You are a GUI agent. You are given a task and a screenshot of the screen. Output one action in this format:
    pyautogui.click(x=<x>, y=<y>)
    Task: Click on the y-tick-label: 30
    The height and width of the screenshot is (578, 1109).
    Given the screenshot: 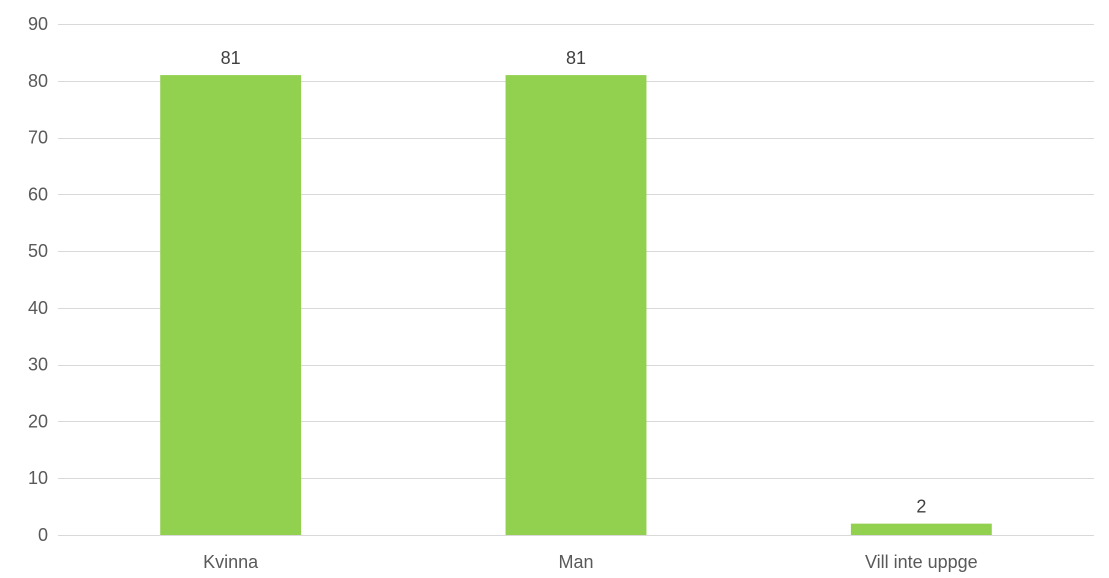 What is the action you would take?
    pyautogui.click(x=38, y=365)
    